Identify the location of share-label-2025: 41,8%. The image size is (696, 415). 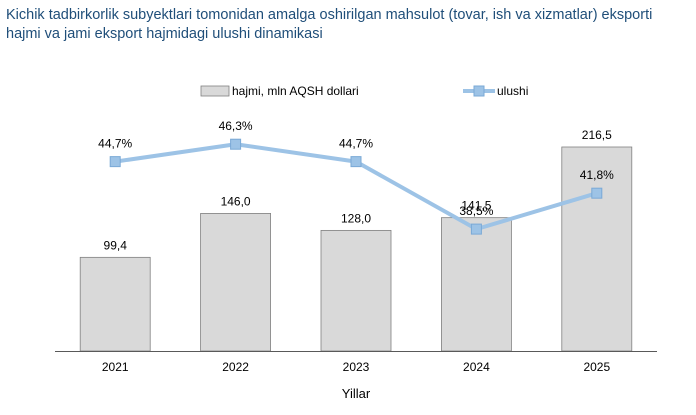
(597, 175).